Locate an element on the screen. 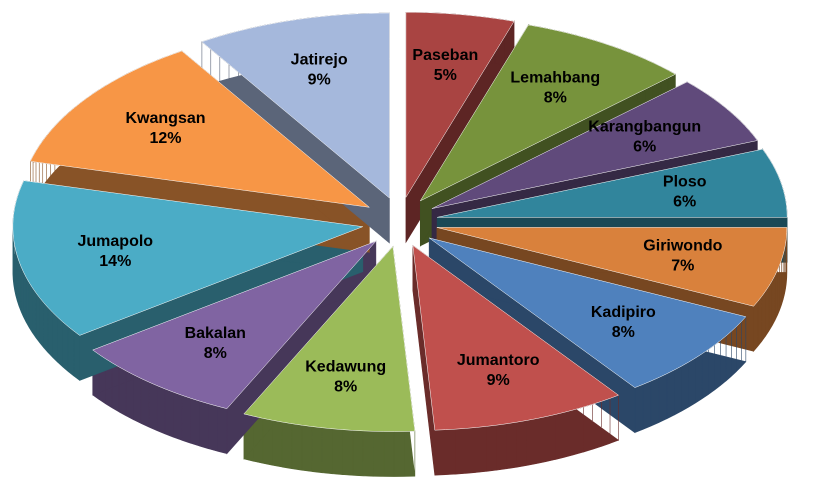 Image resolution: width=833 pixels, height=487 pixels. slice-label: Jumapolo is located at coordinates (116, 241).